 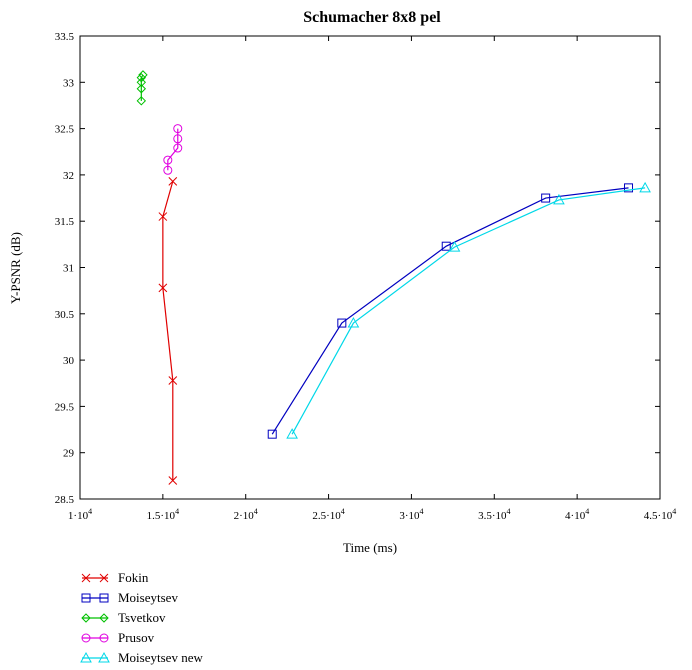 I want to click on x-tick-label: 4·10⁴, so click(x=577, y=514).